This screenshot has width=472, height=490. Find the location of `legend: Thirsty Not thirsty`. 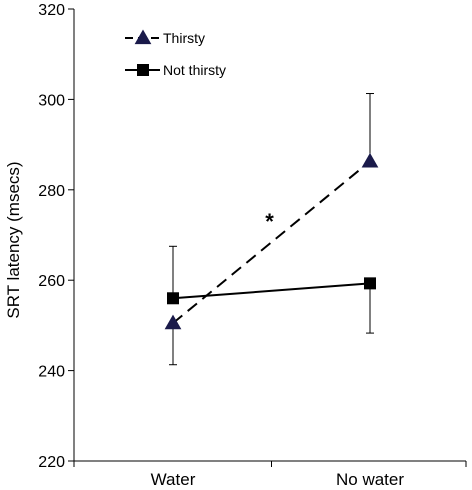

legend: Thirsty Not thirsty is located at coordinates (175, 53).